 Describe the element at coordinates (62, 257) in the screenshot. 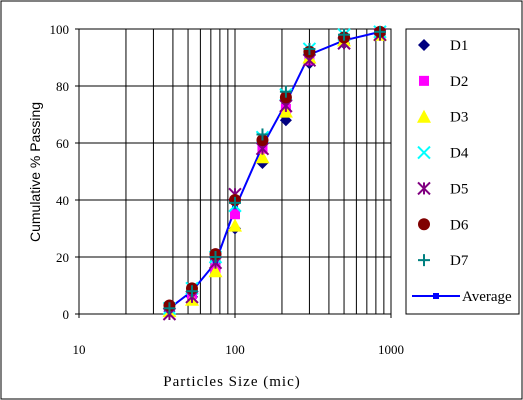

I see `y-tick-label: 20` at that location.